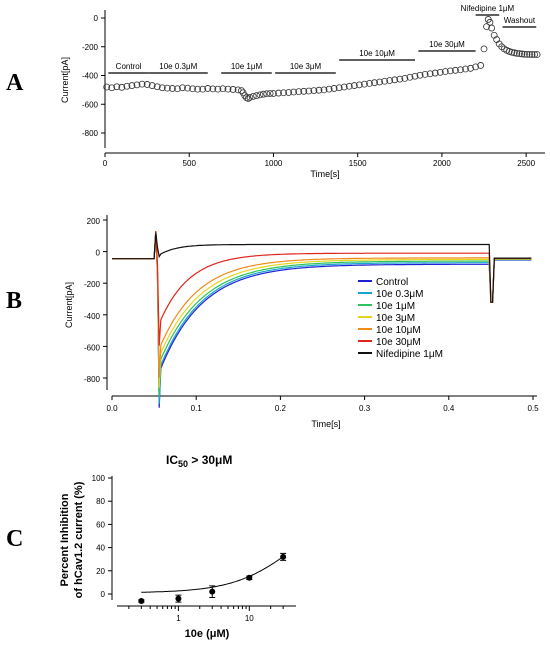 This screenshot has height=646, width=550. I want to click on panel-b-y-tick-label: 200, so click(94, 221).